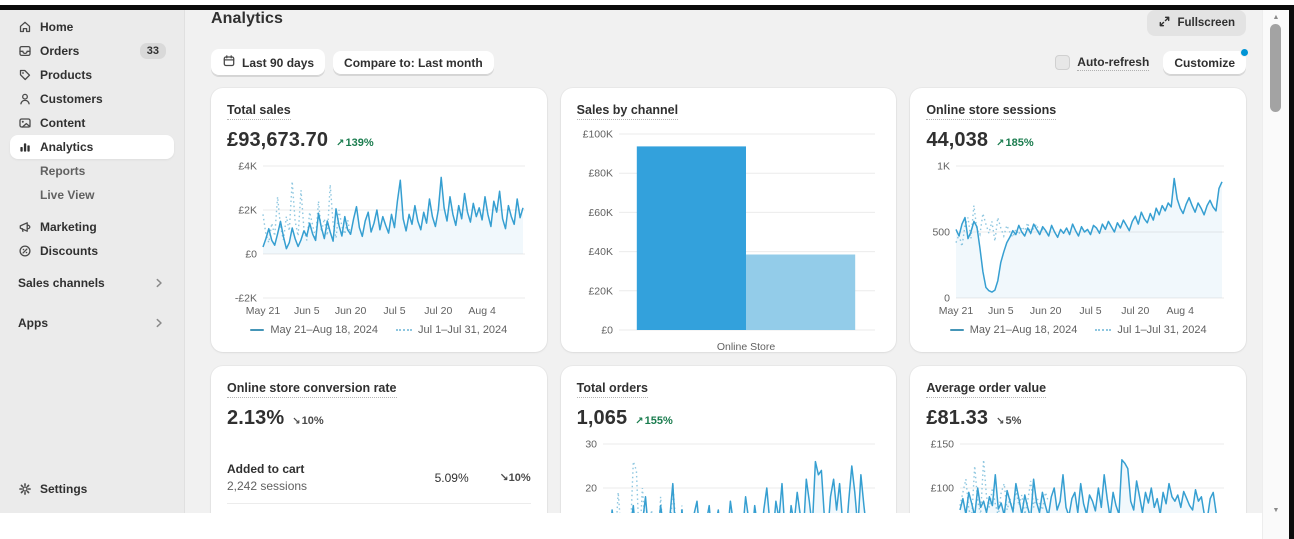 This screenshot has width=1294, height=539. What do you see at coordinates (92, 51) in the screenshot?
I see `sidebar-item-orders: Orders 33` at bounding box center [92, 51].